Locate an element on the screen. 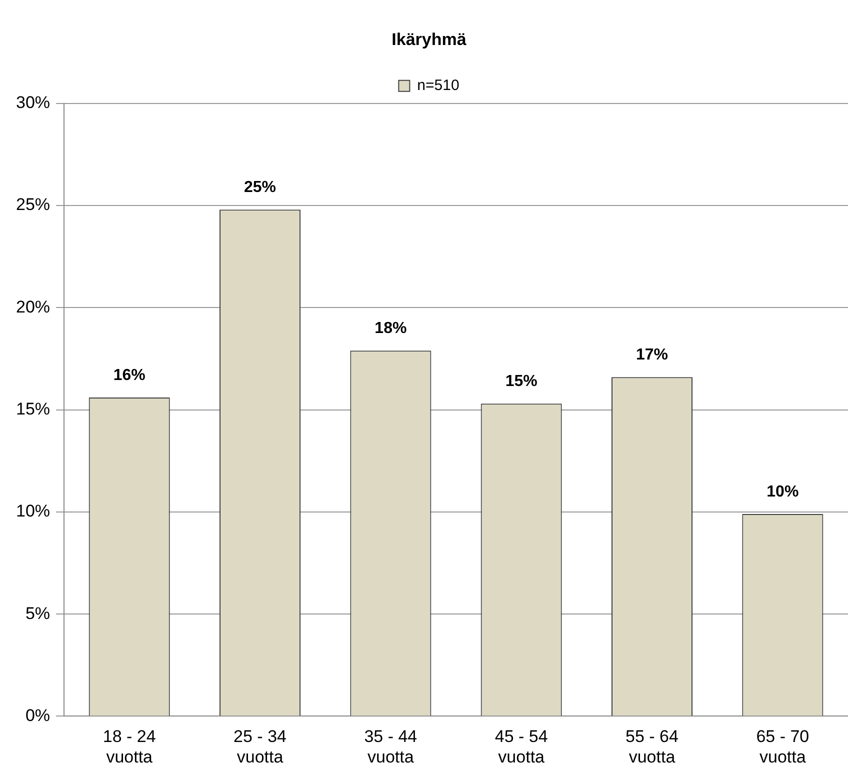 This screenshot has height=776, width=848. y-tick-label: 10% is located at coordinates (33, 511).